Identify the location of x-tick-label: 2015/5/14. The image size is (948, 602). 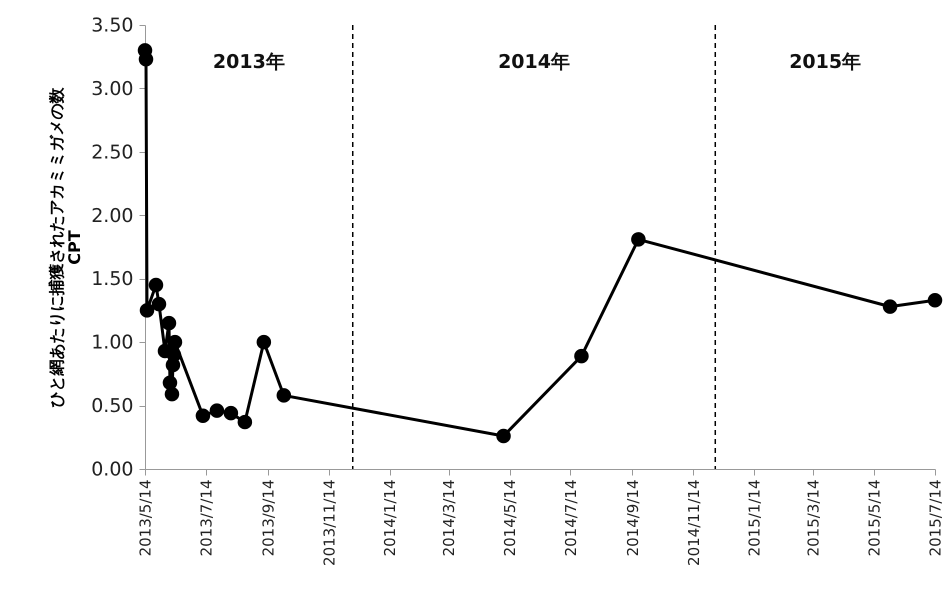
(875, 518).